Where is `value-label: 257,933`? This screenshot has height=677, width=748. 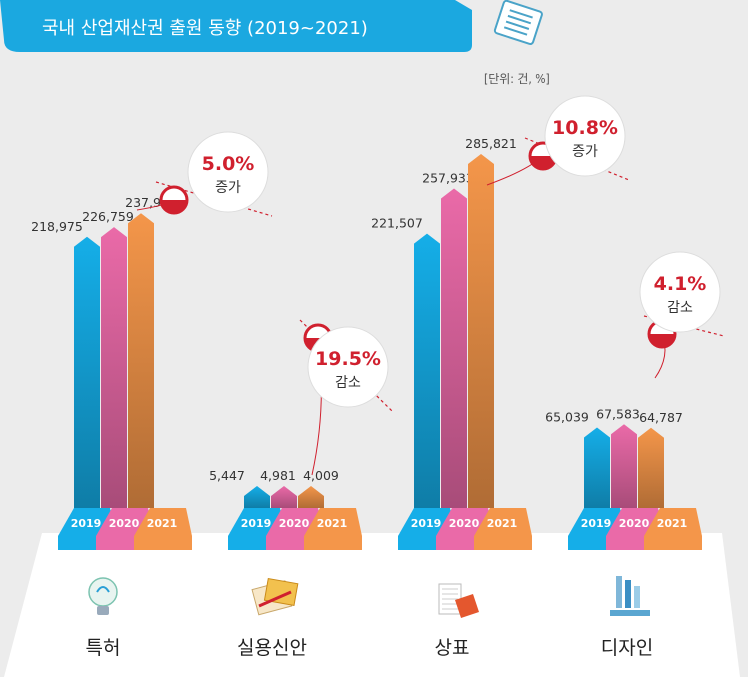
value-label: 257,933 is located at coordinates (448, 178).